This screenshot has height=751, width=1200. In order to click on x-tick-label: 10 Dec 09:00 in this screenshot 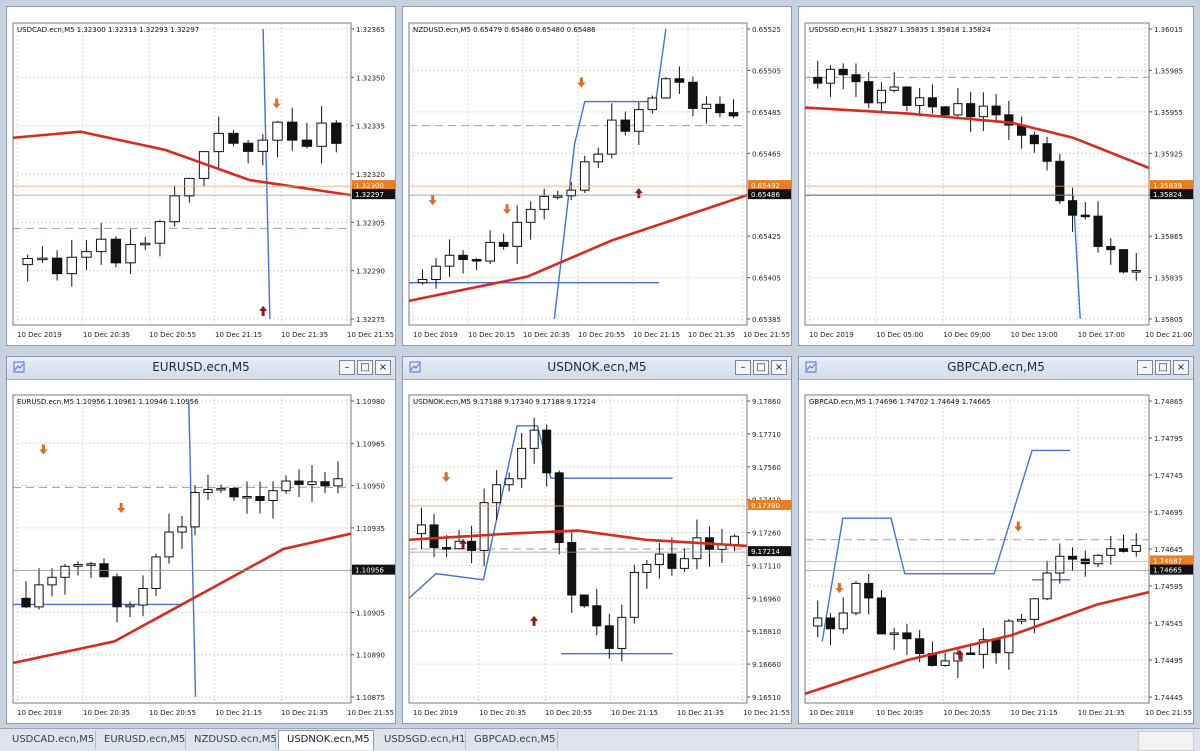, I will do `click(966, 335)`.